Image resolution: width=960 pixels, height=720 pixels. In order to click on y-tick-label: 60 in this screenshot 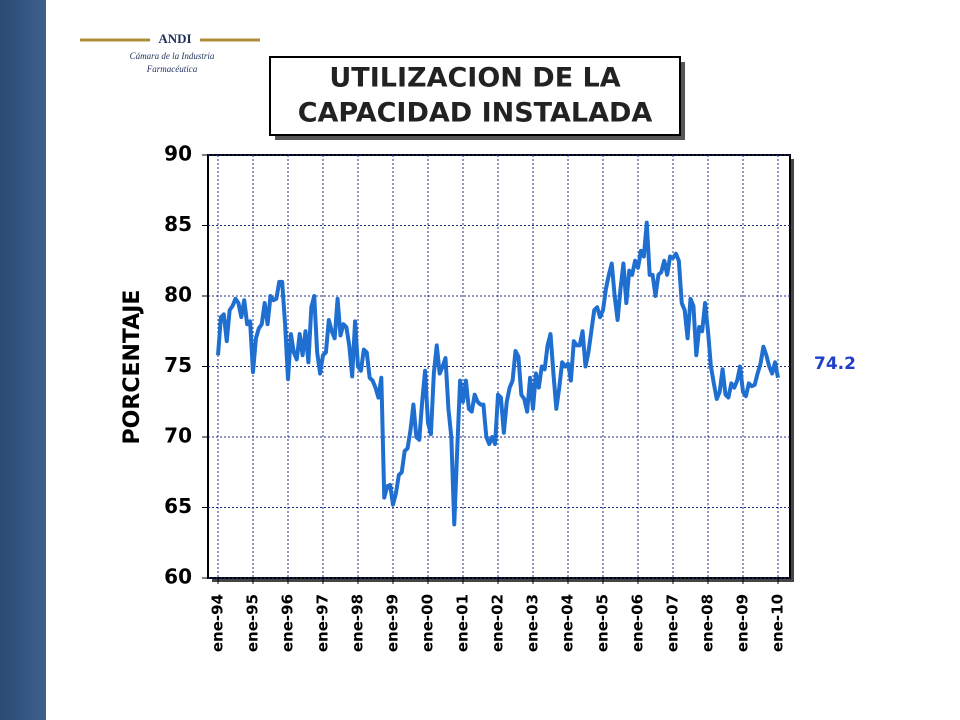, I will do `click(178, 577)`.